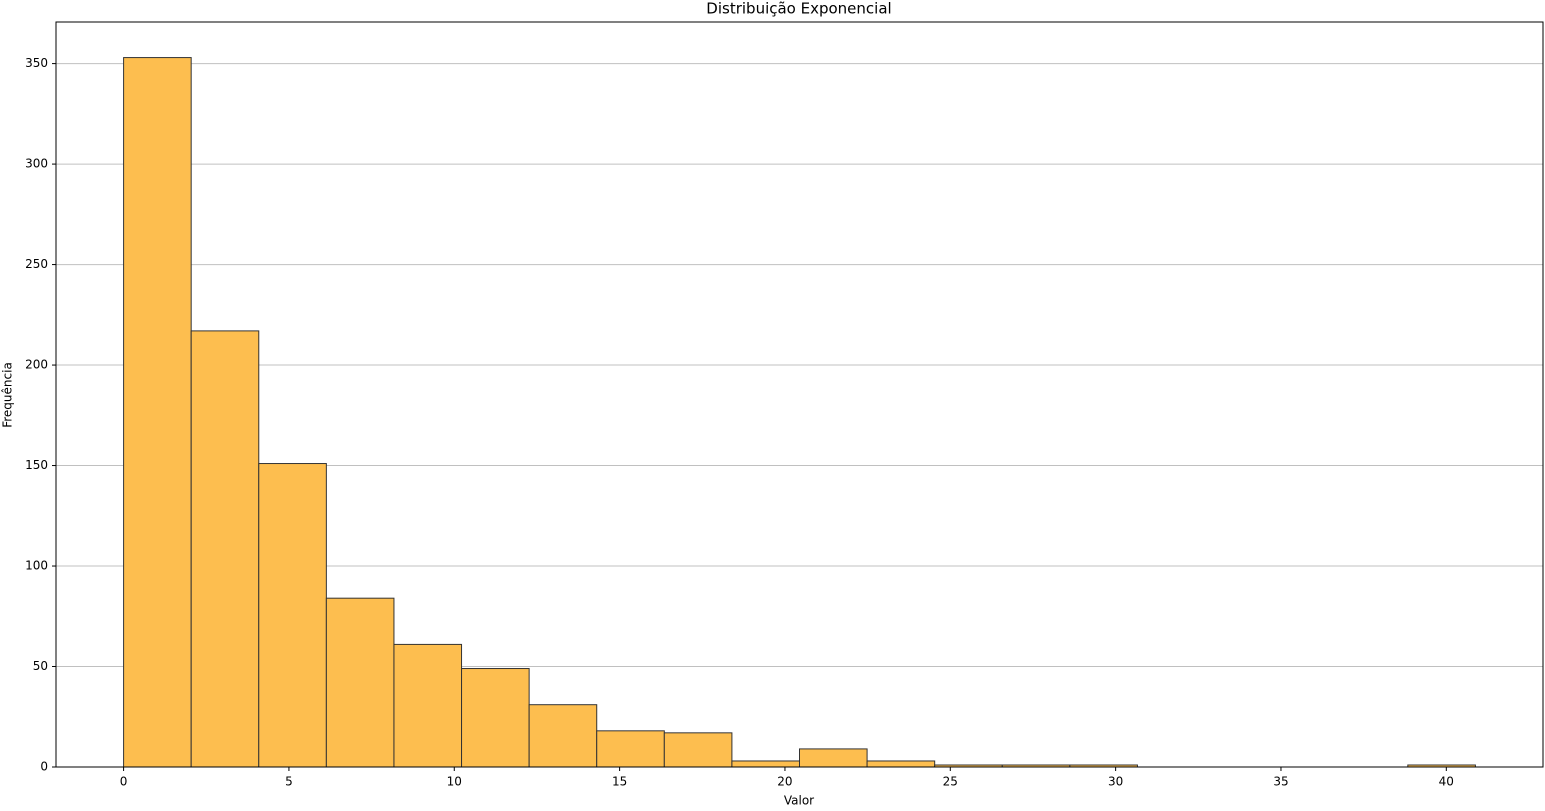 The height and width of the screenshot is (811, 1545). Describe the element at coordinates (950, 782) in the screenshot. I see `x-tick-label: 25` at that location.